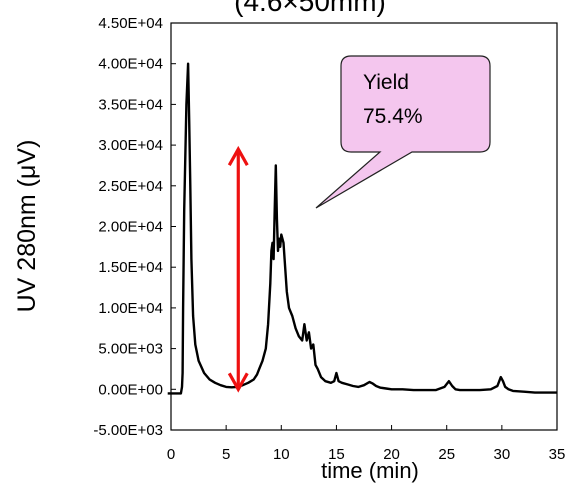  What do you see at coordinates (238, 269) in the screenshot?
I see `arrow-layer` at bounding box center [238, 269].